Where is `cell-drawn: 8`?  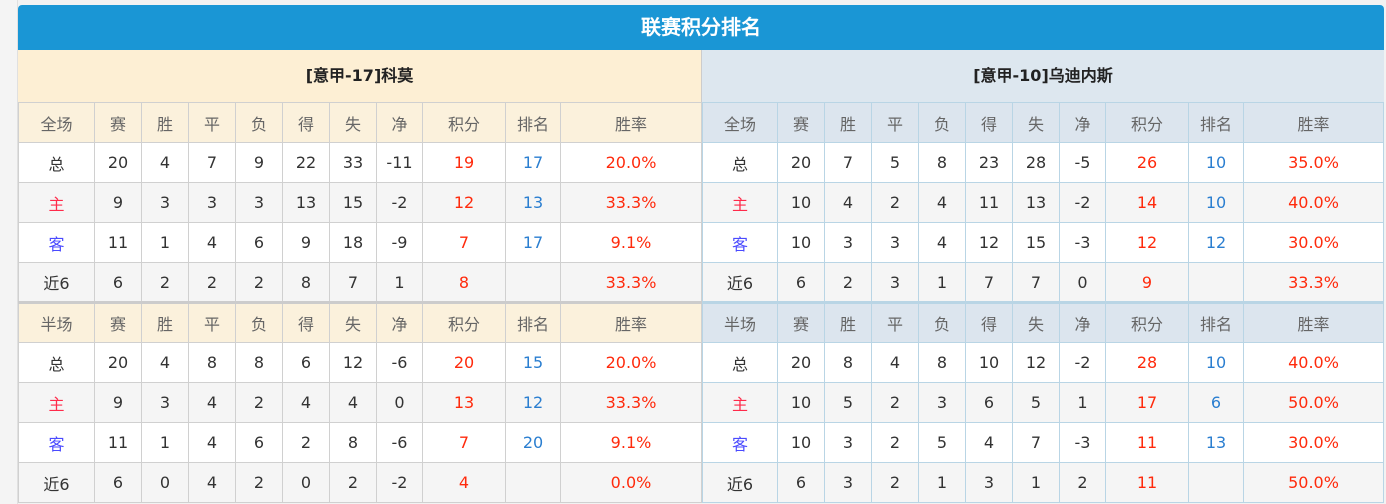
cell-drawn: 8 is located at coordinates (212, 362).